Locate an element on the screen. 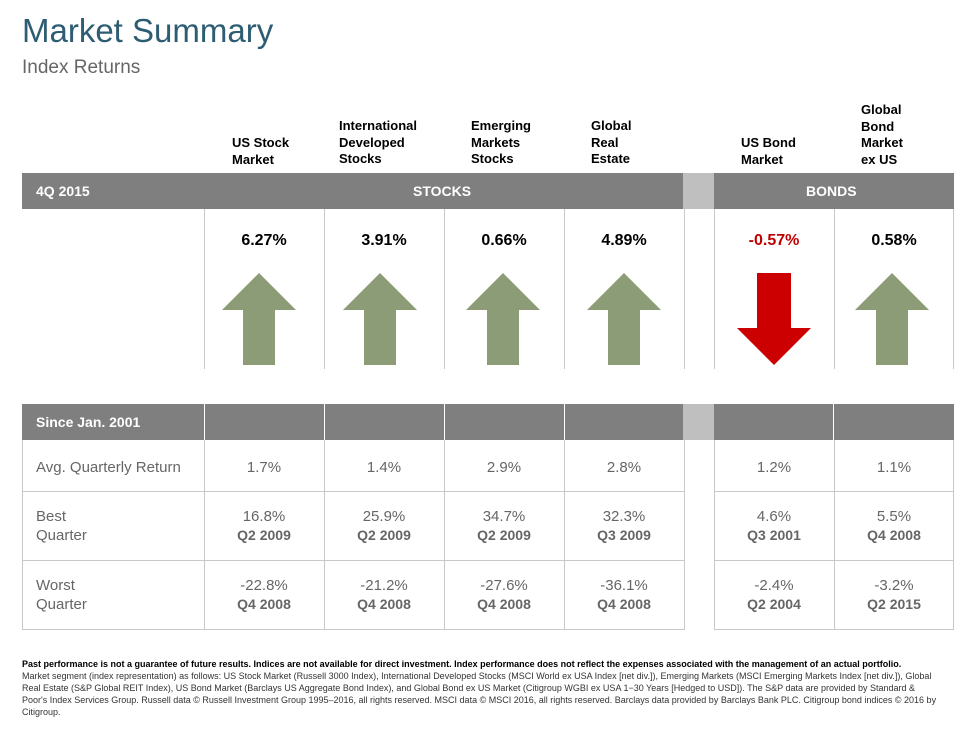  worst-quarter-global-re: -36.1% Q4 2008 is located at coordinates (624, 594).